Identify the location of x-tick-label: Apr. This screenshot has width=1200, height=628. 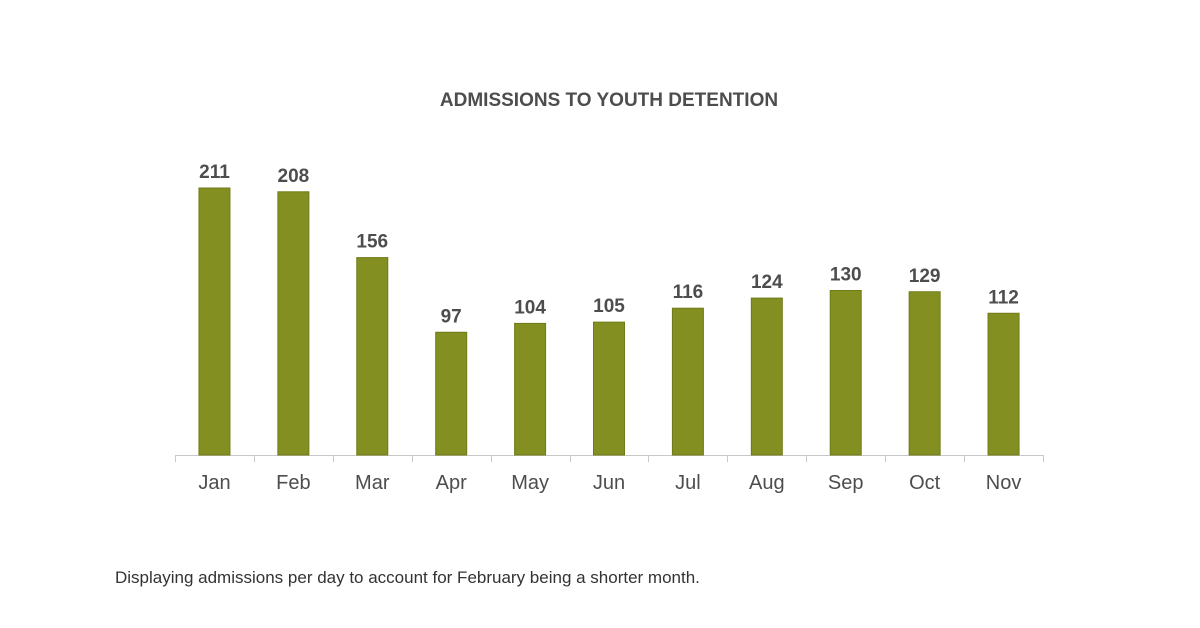
(451, 483).